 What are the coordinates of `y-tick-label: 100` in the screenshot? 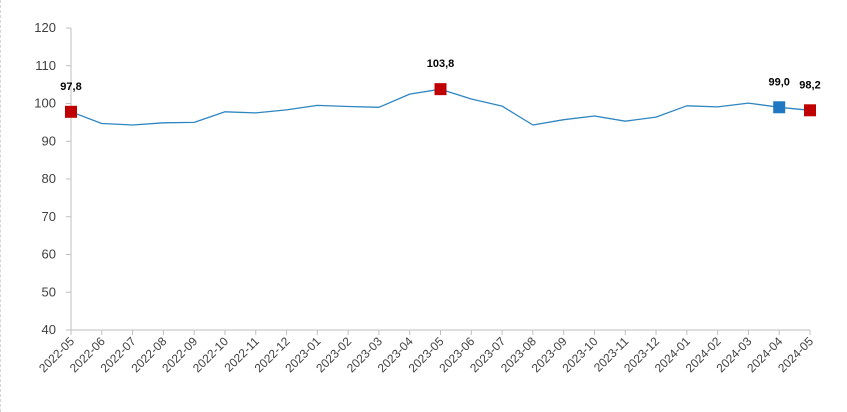 It's located at (45, 103).